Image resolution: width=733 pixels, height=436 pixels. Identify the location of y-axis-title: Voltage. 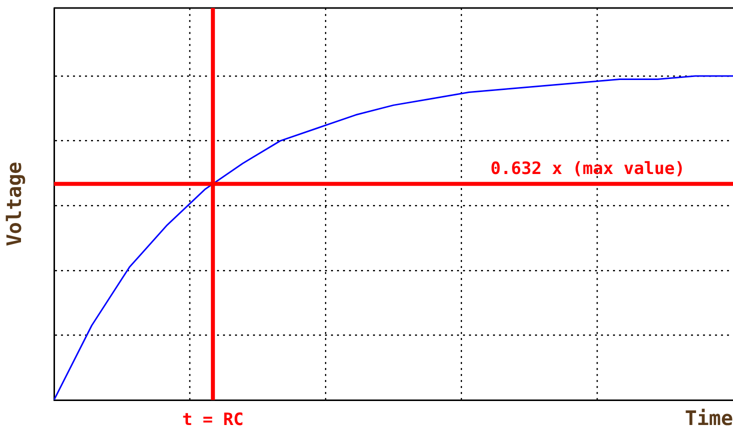
(14, 204).